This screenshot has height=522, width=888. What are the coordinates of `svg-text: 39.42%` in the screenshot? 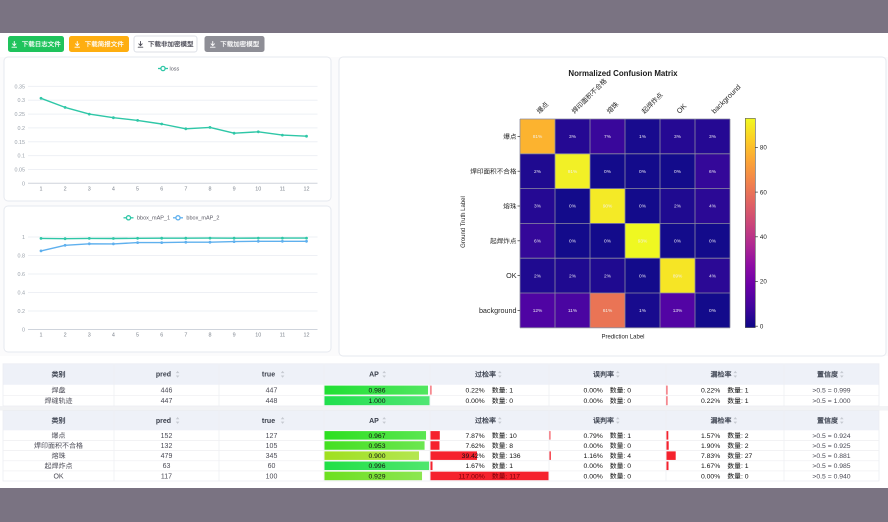 It's located at (473, 456).